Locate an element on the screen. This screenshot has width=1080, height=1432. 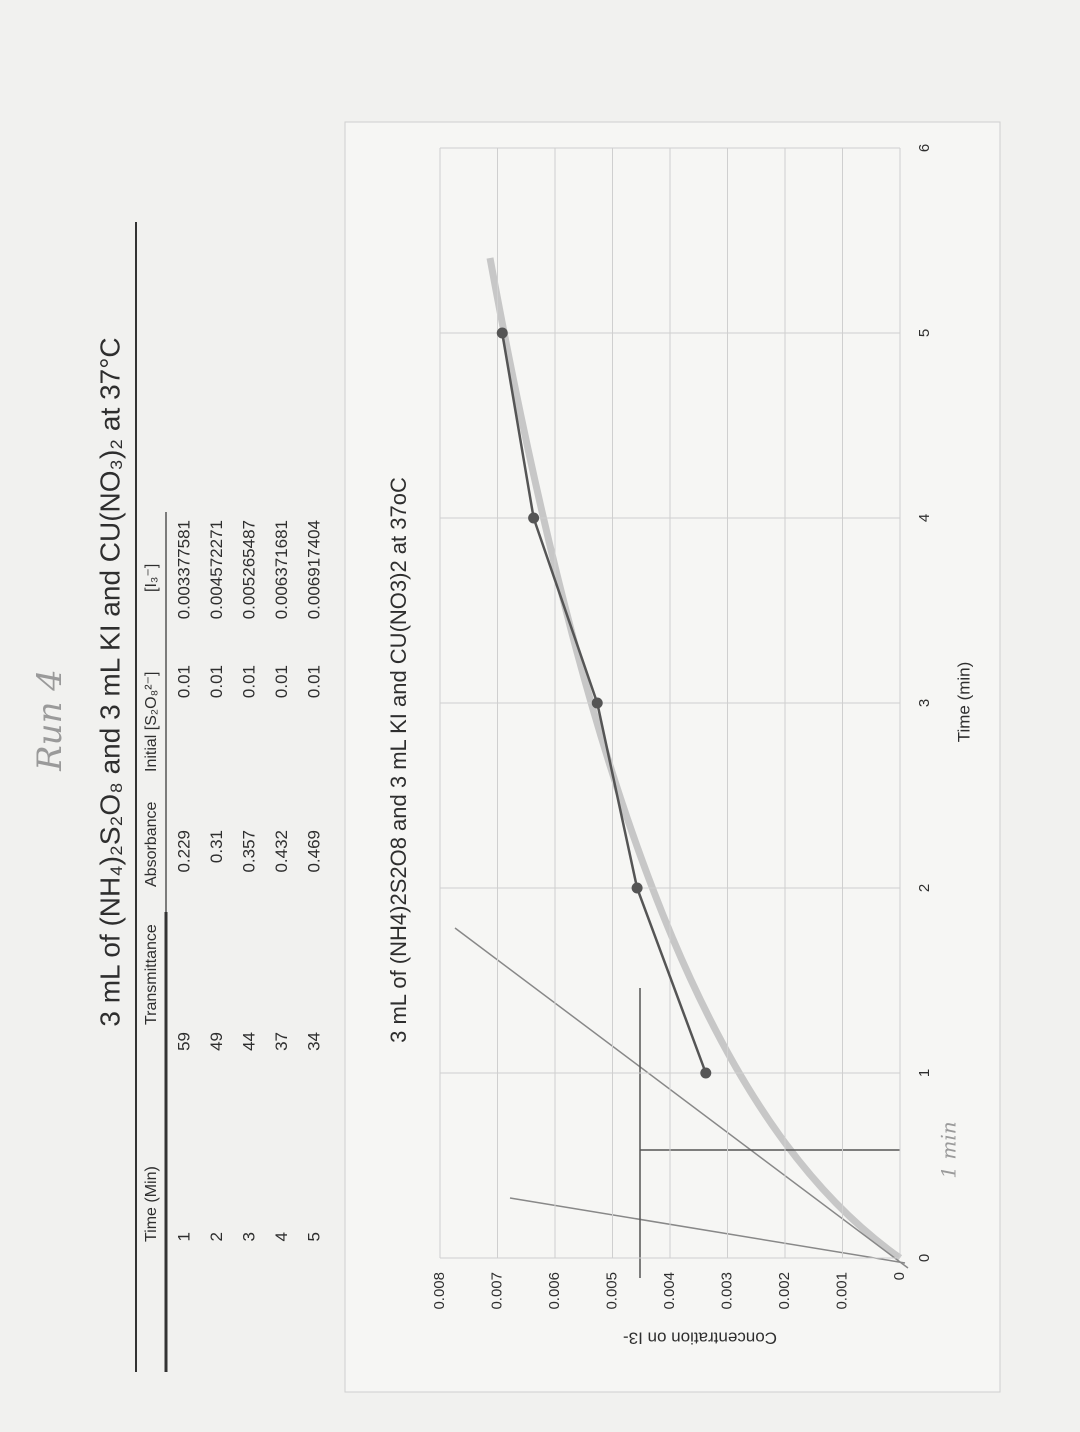
table-cell: 0.006371681 is located at coordinates (281, 569).